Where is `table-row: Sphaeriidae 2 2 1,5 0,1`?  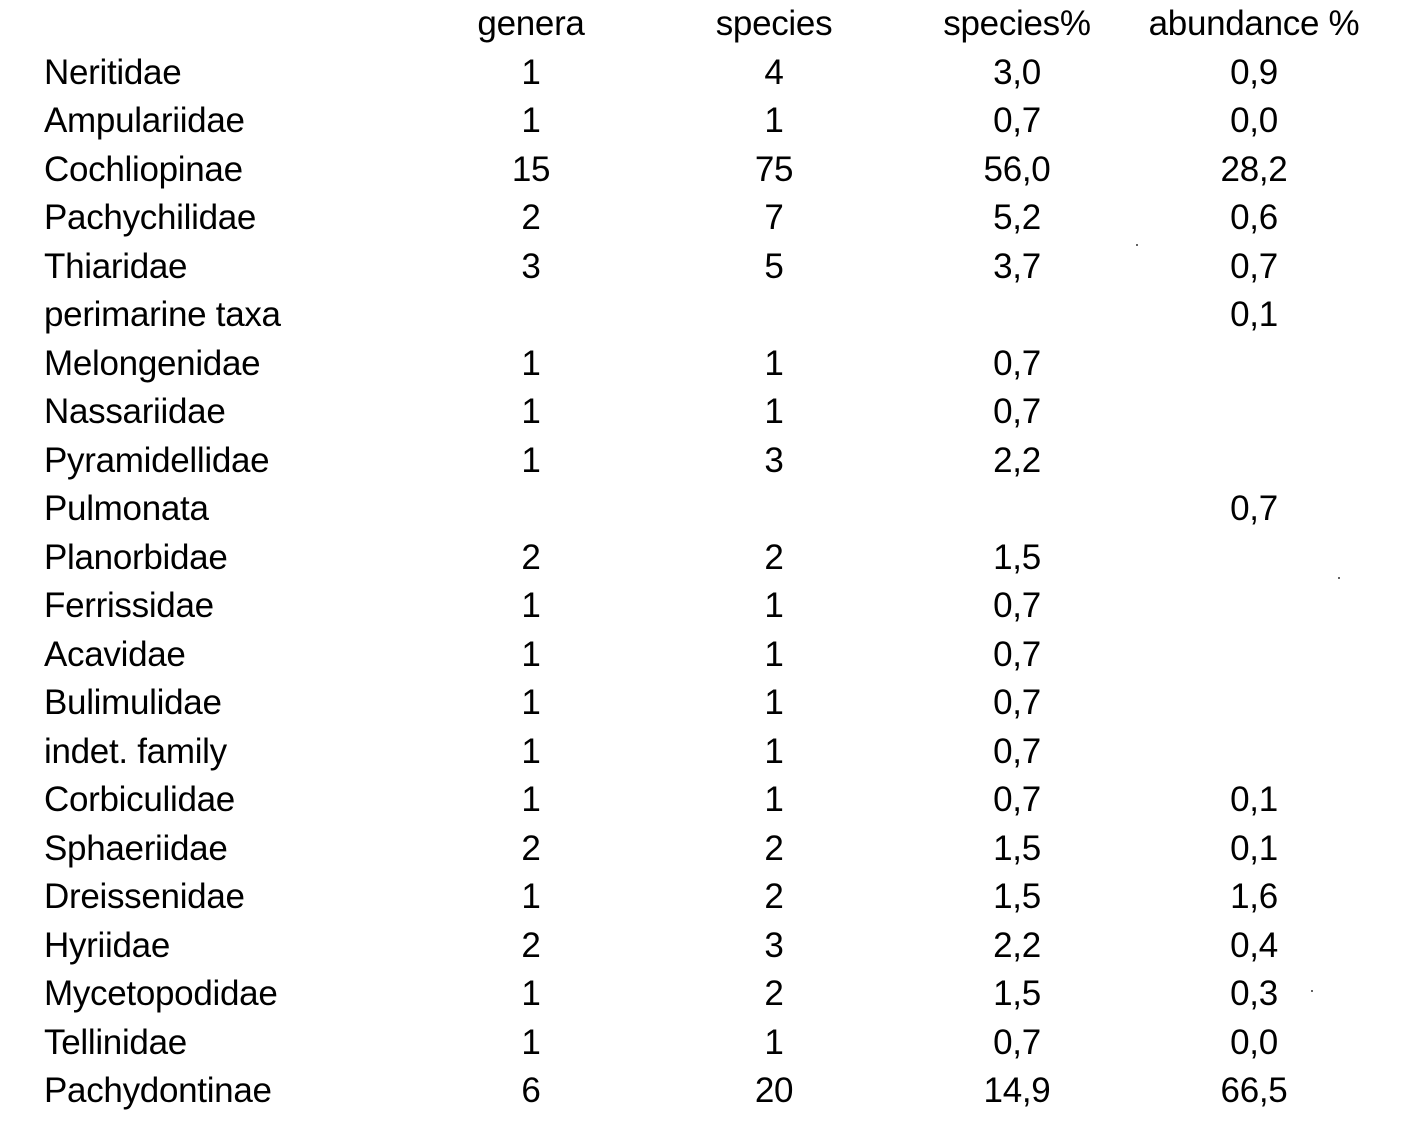 table-row: Sphaeriidae 2 2 1,5 0,1 is located at coordinates (724, 849).